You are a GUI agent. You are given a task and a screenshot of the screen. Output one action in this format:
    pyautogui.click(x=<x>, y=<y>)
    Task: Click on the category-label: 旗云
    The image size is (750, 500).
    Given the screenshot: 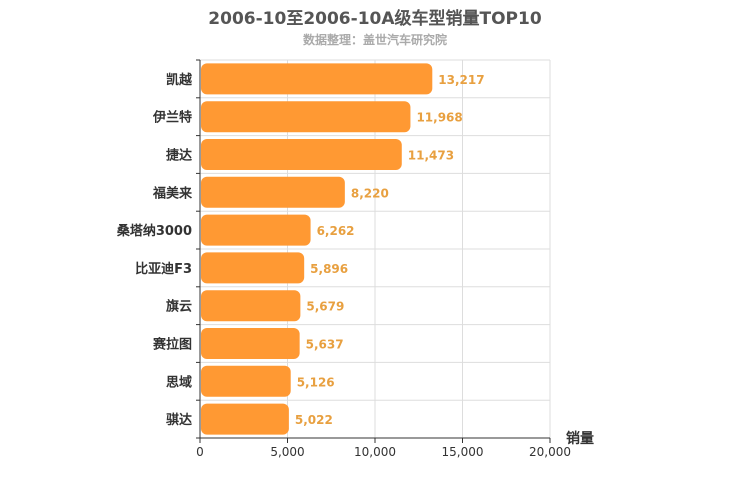 What is the action you would take?
    pyautogui.click(x=179, y=307)
    